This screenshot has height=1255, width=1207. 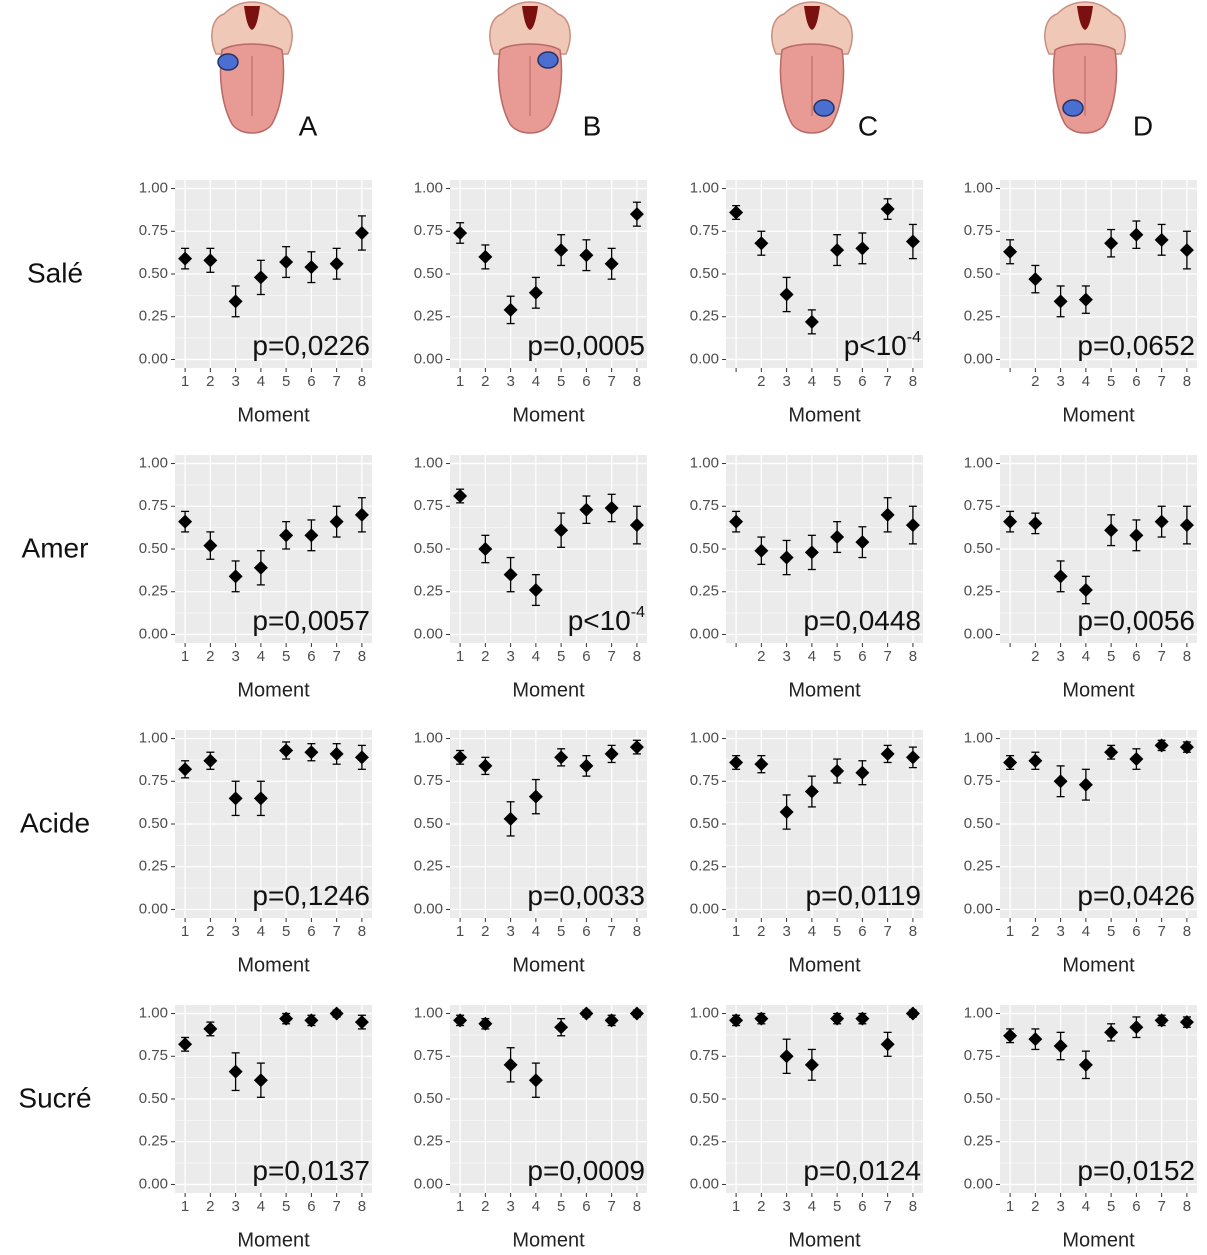 I want to click on p-value: p<10-4, so click(x=882, y=345).